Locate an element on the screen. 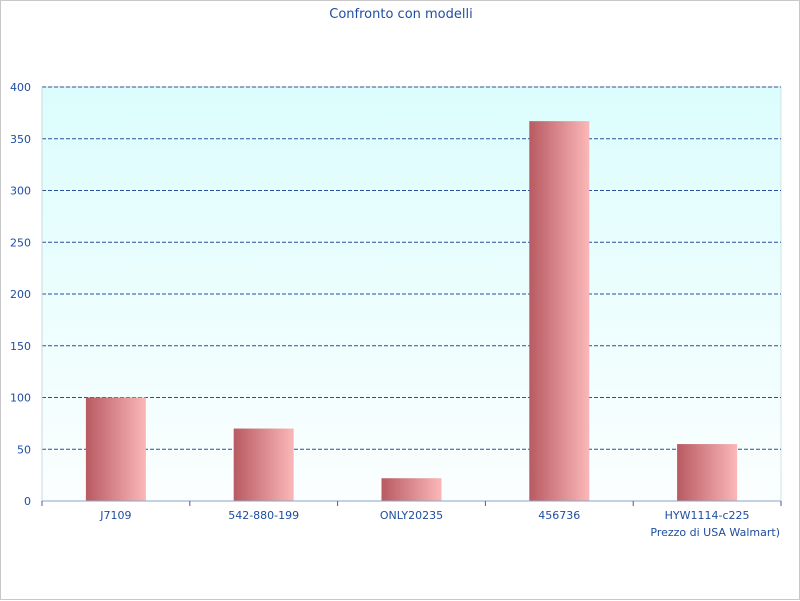 This screenshot has width=800, height=601. x-axis-label: Prezzo di USA Walmart) is located at coordinates (715, 532).